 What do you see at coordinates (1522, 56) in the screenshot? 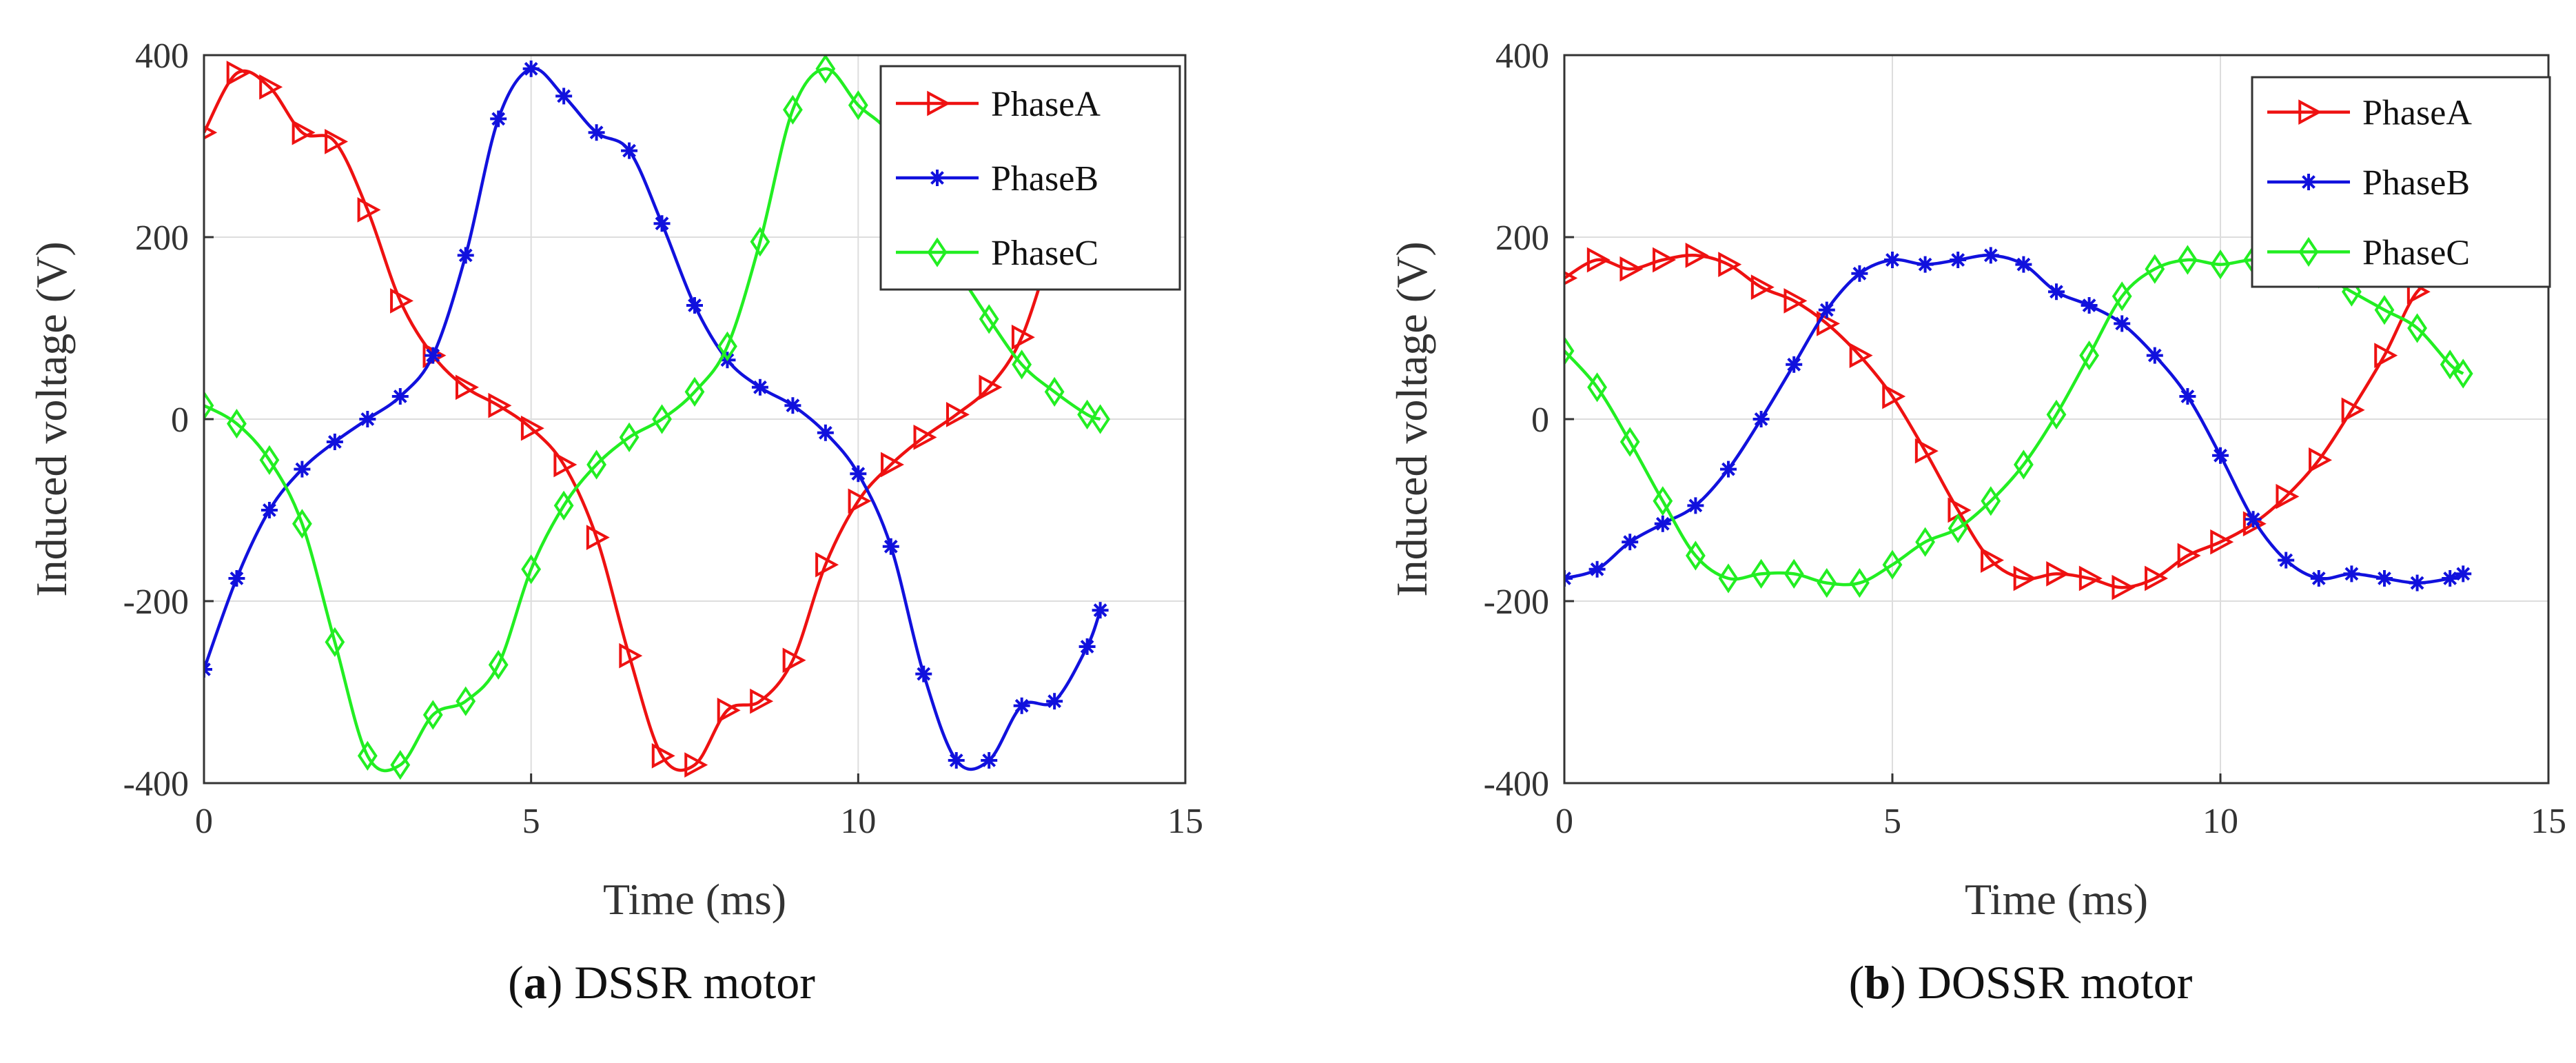
I see `y-tick-label: 400` at bounding box center [1522, 56].